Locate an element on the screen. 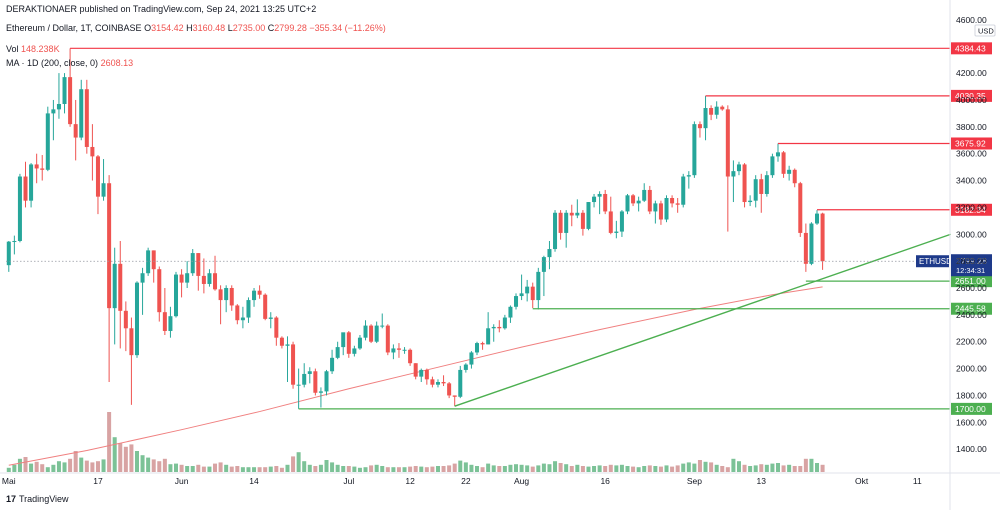 Image resolution: width=1000 pixels, height=510 pixels. y-tick-label: 3600.00 is located at coordinates (971, 154).